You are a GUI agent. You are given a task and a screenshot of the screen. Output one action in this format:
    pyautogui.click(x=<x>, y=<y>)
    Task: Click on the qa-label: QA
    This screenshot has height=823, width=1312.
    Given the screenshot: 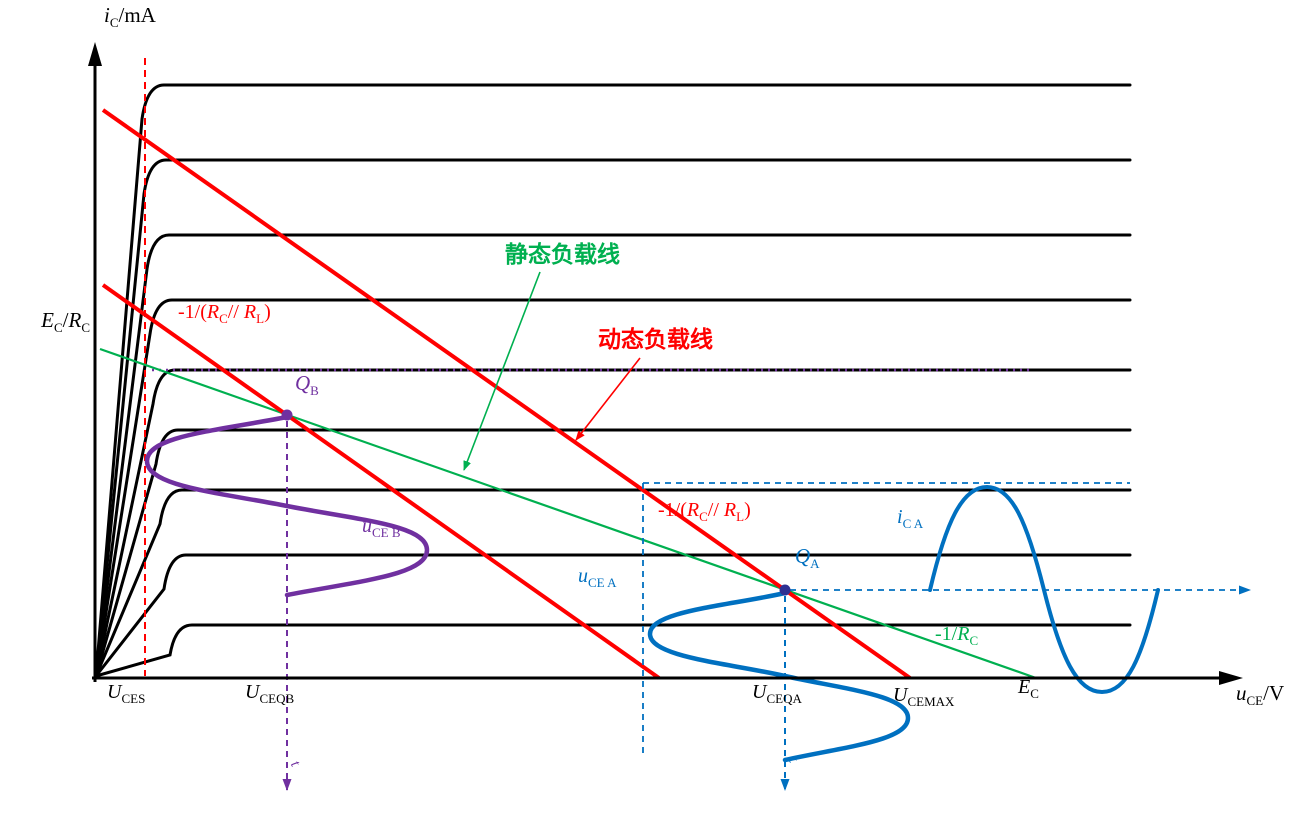 What is the action you would take?
    pyautogui.click(x=807, y=557)
    